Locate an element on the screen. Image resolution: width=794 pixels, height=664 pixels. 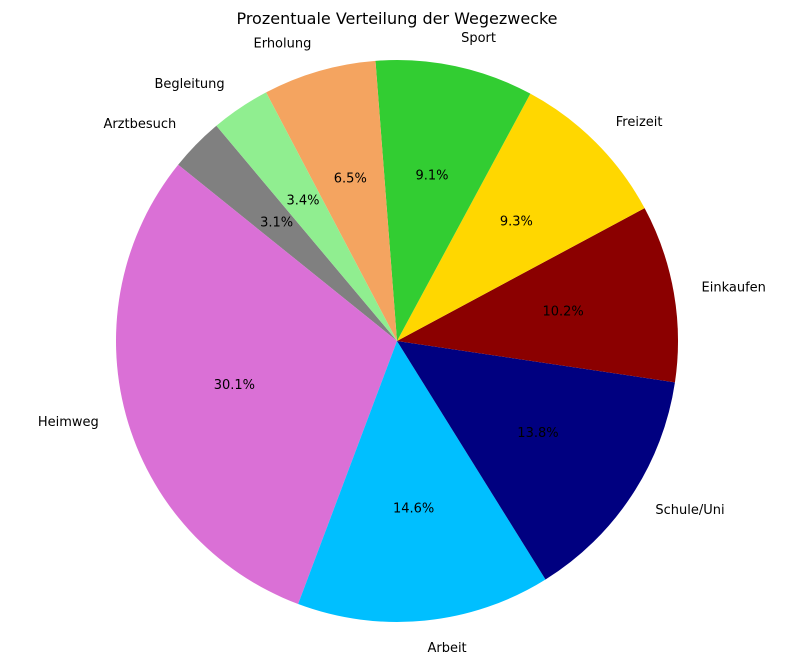
slice-label-einkaufen: Einkaufen is located at coordinates (734, 287).